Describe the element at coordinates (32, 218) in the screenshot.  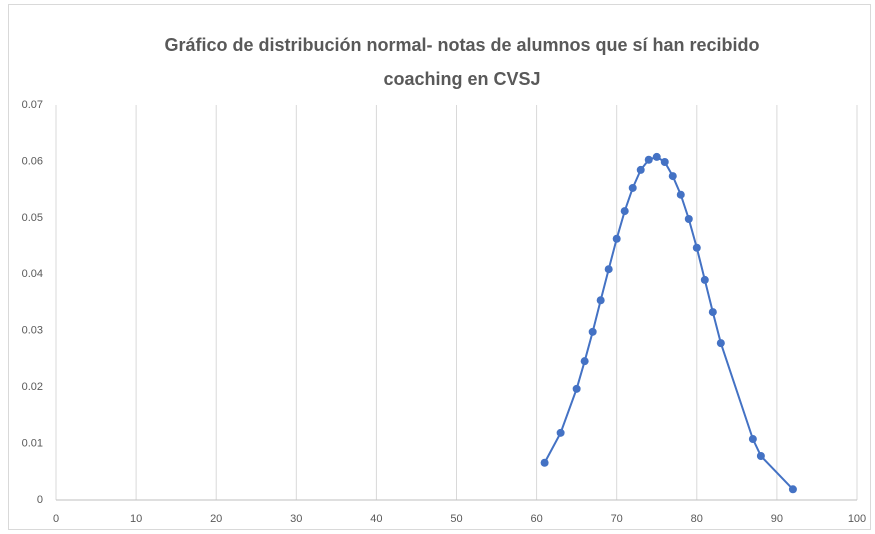
I see `y-tick-label: 0.05` at that location.